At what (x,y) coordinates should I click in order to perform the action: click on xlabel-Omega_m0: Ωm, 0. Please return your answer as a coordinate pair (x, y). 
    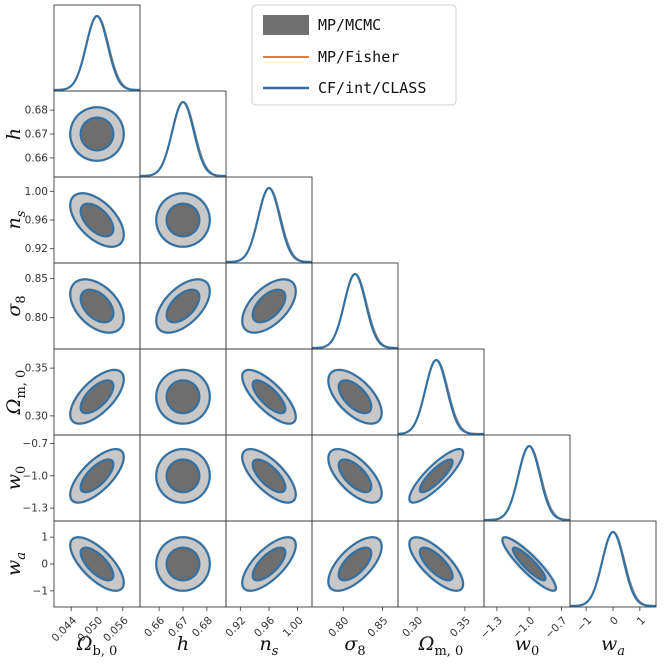
    Looking at the image, I should click on (441, 646).